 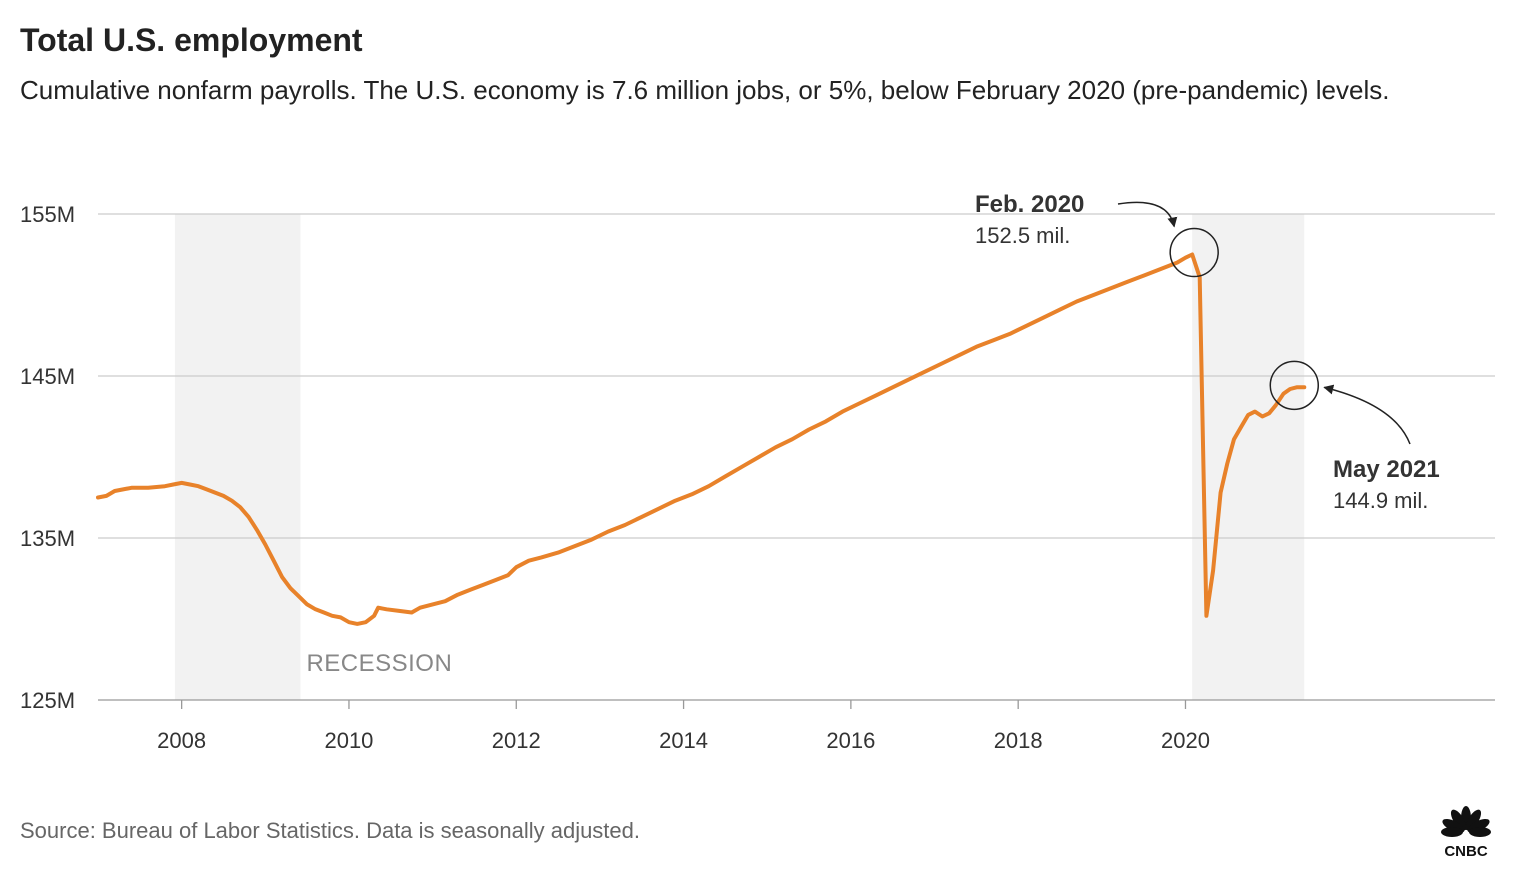 I want to click on y-tick-label: 135M, so click(x=47, y=538).